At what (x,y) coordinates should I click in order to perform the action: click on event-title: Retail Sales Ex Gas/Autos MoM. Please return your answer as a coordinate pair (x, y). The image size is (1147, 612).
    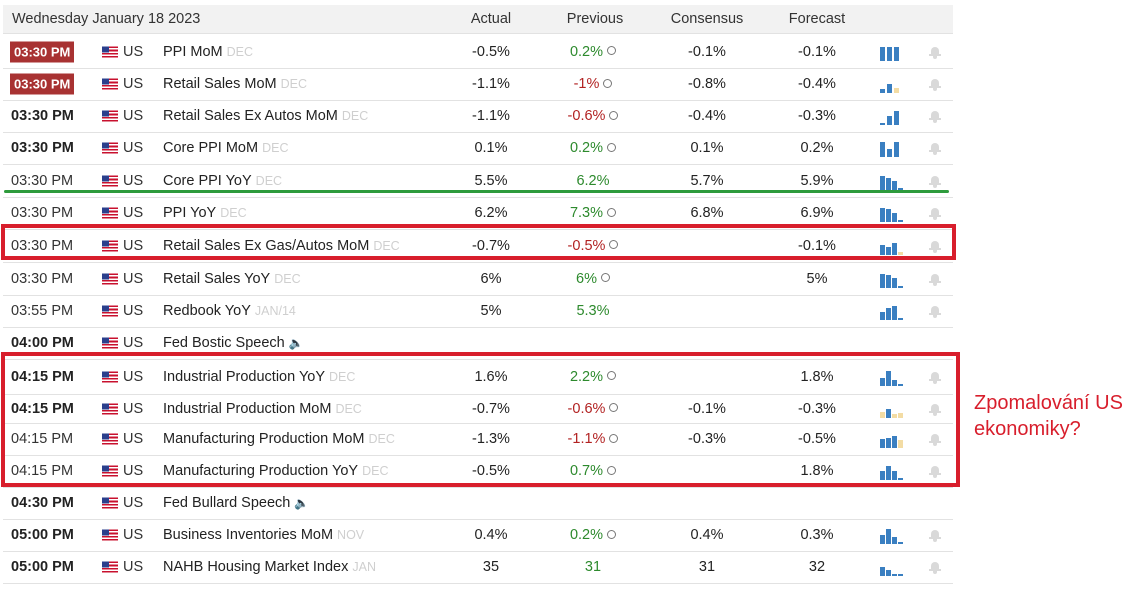
    Looking at the image, I should click on (266, 245).